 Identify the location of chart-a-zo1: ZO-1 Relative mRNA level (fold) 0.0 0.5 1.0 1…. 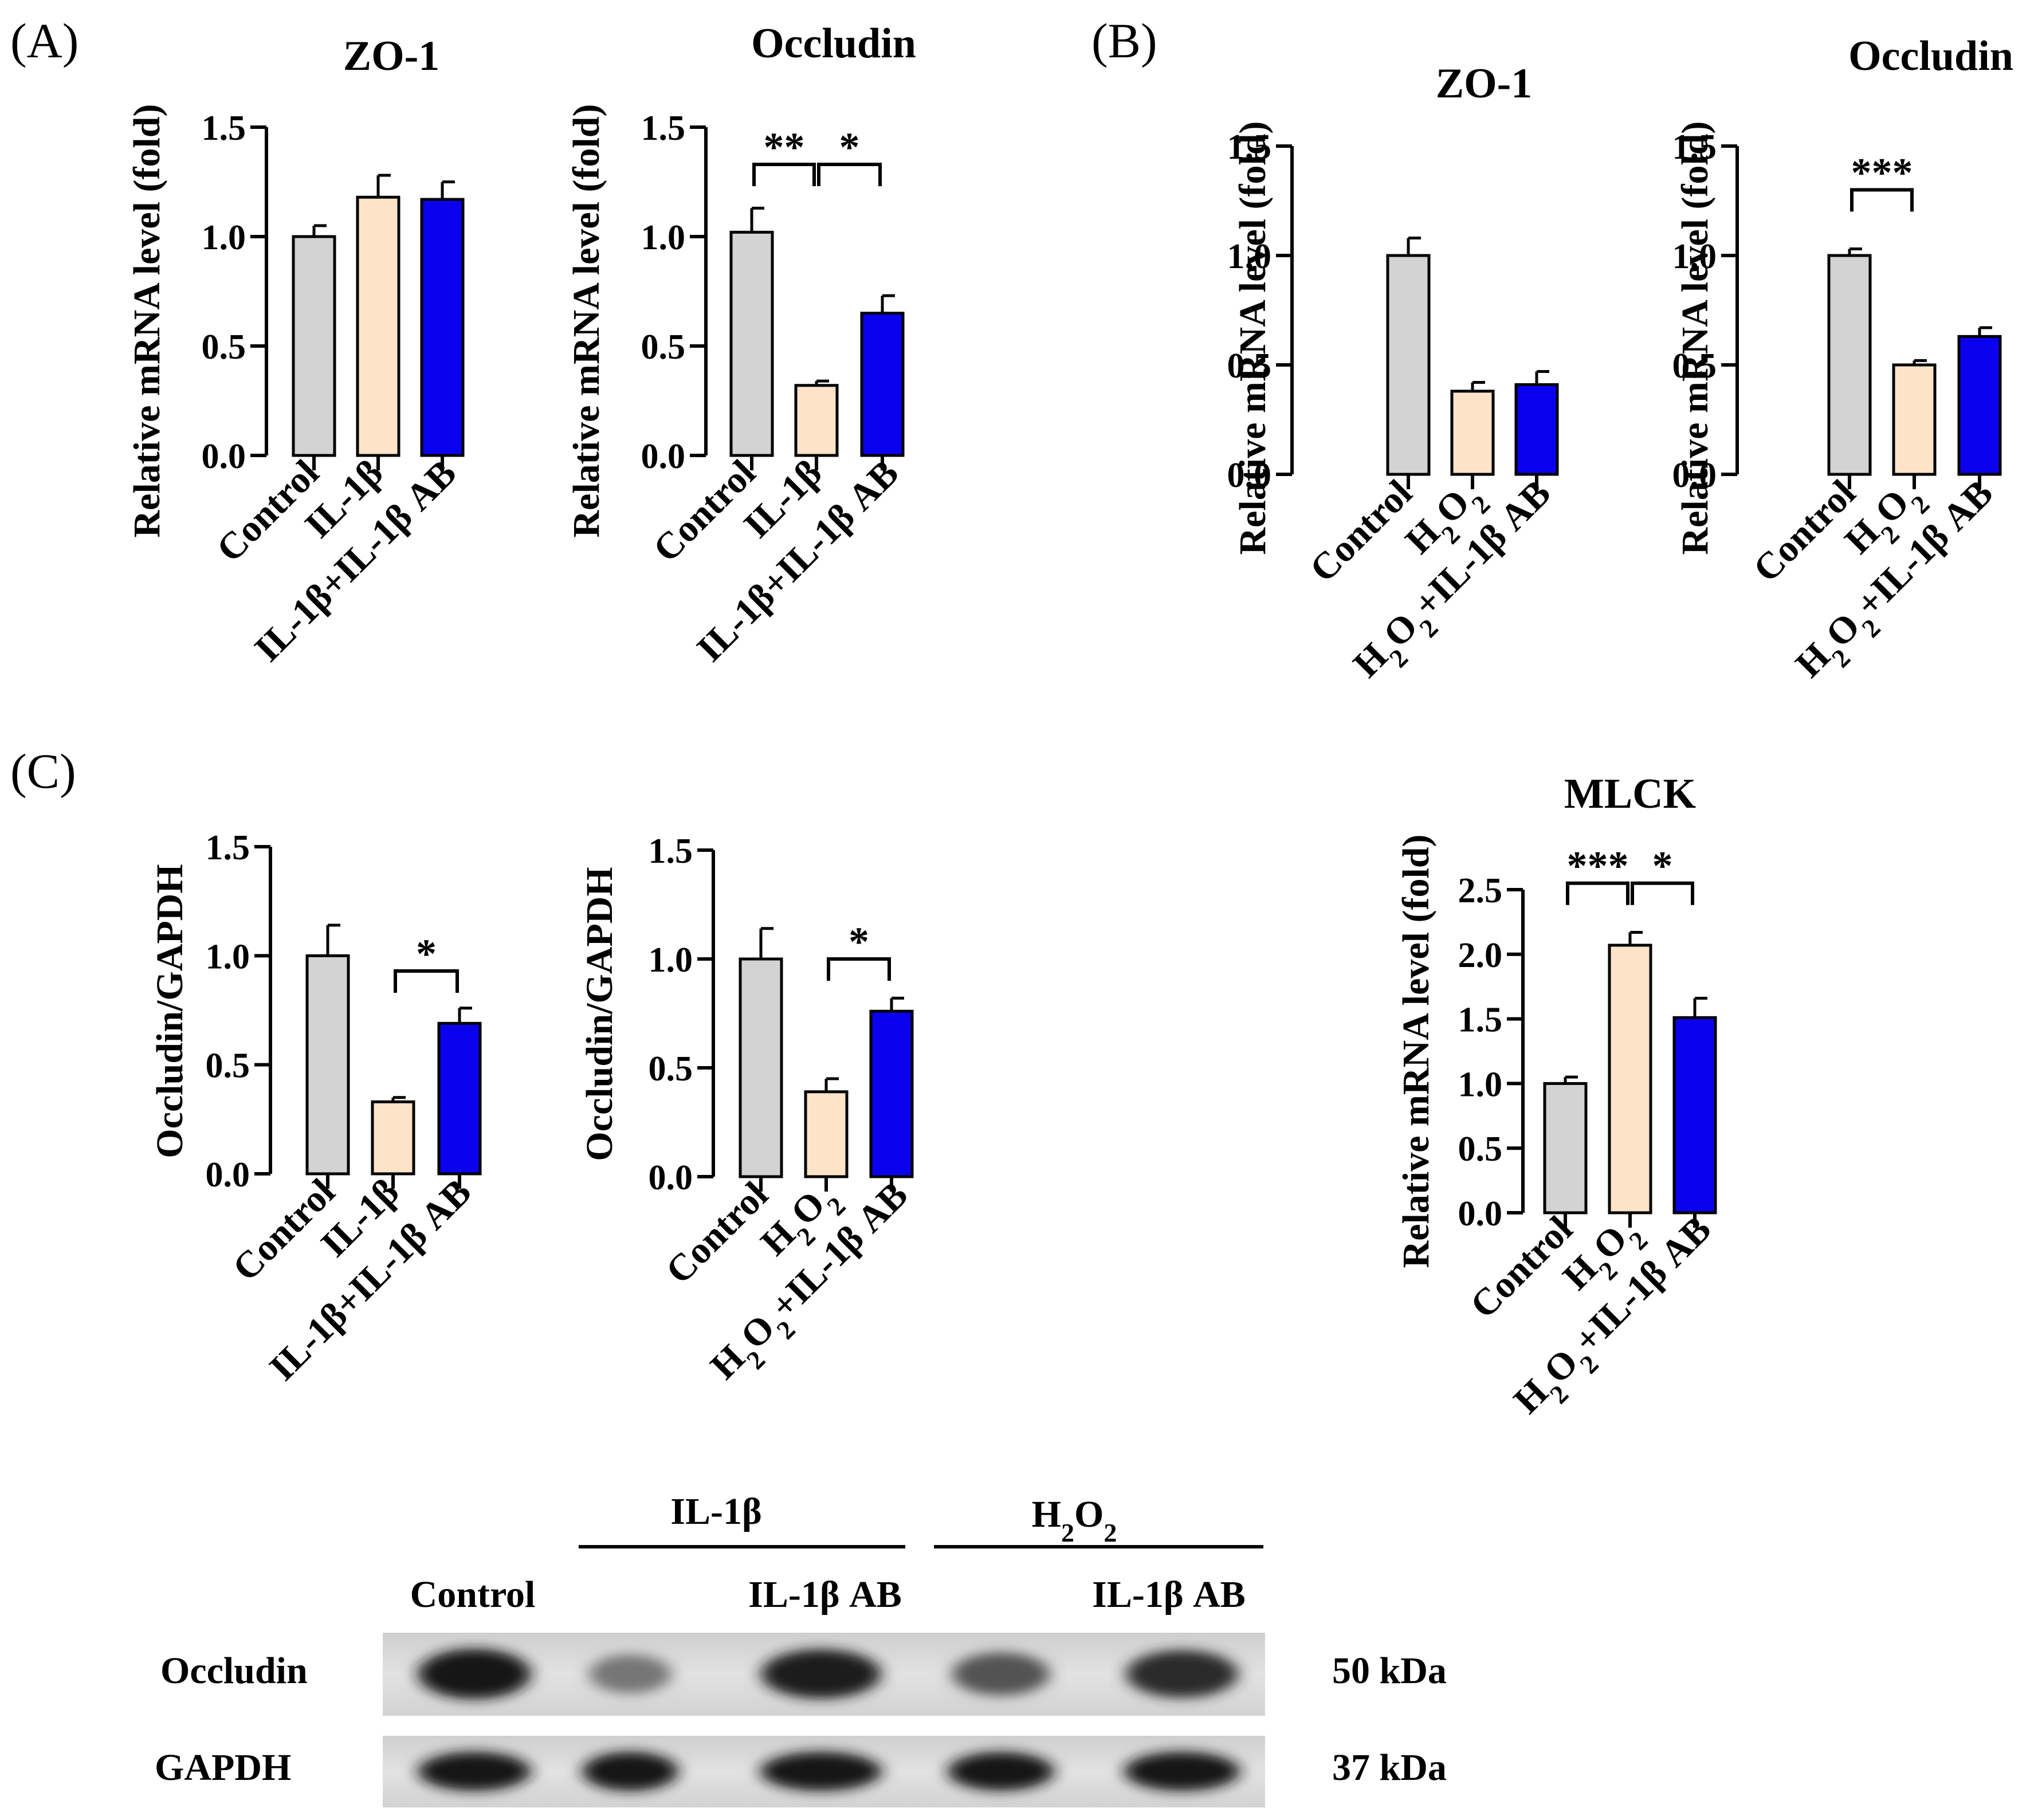
(295, 351).